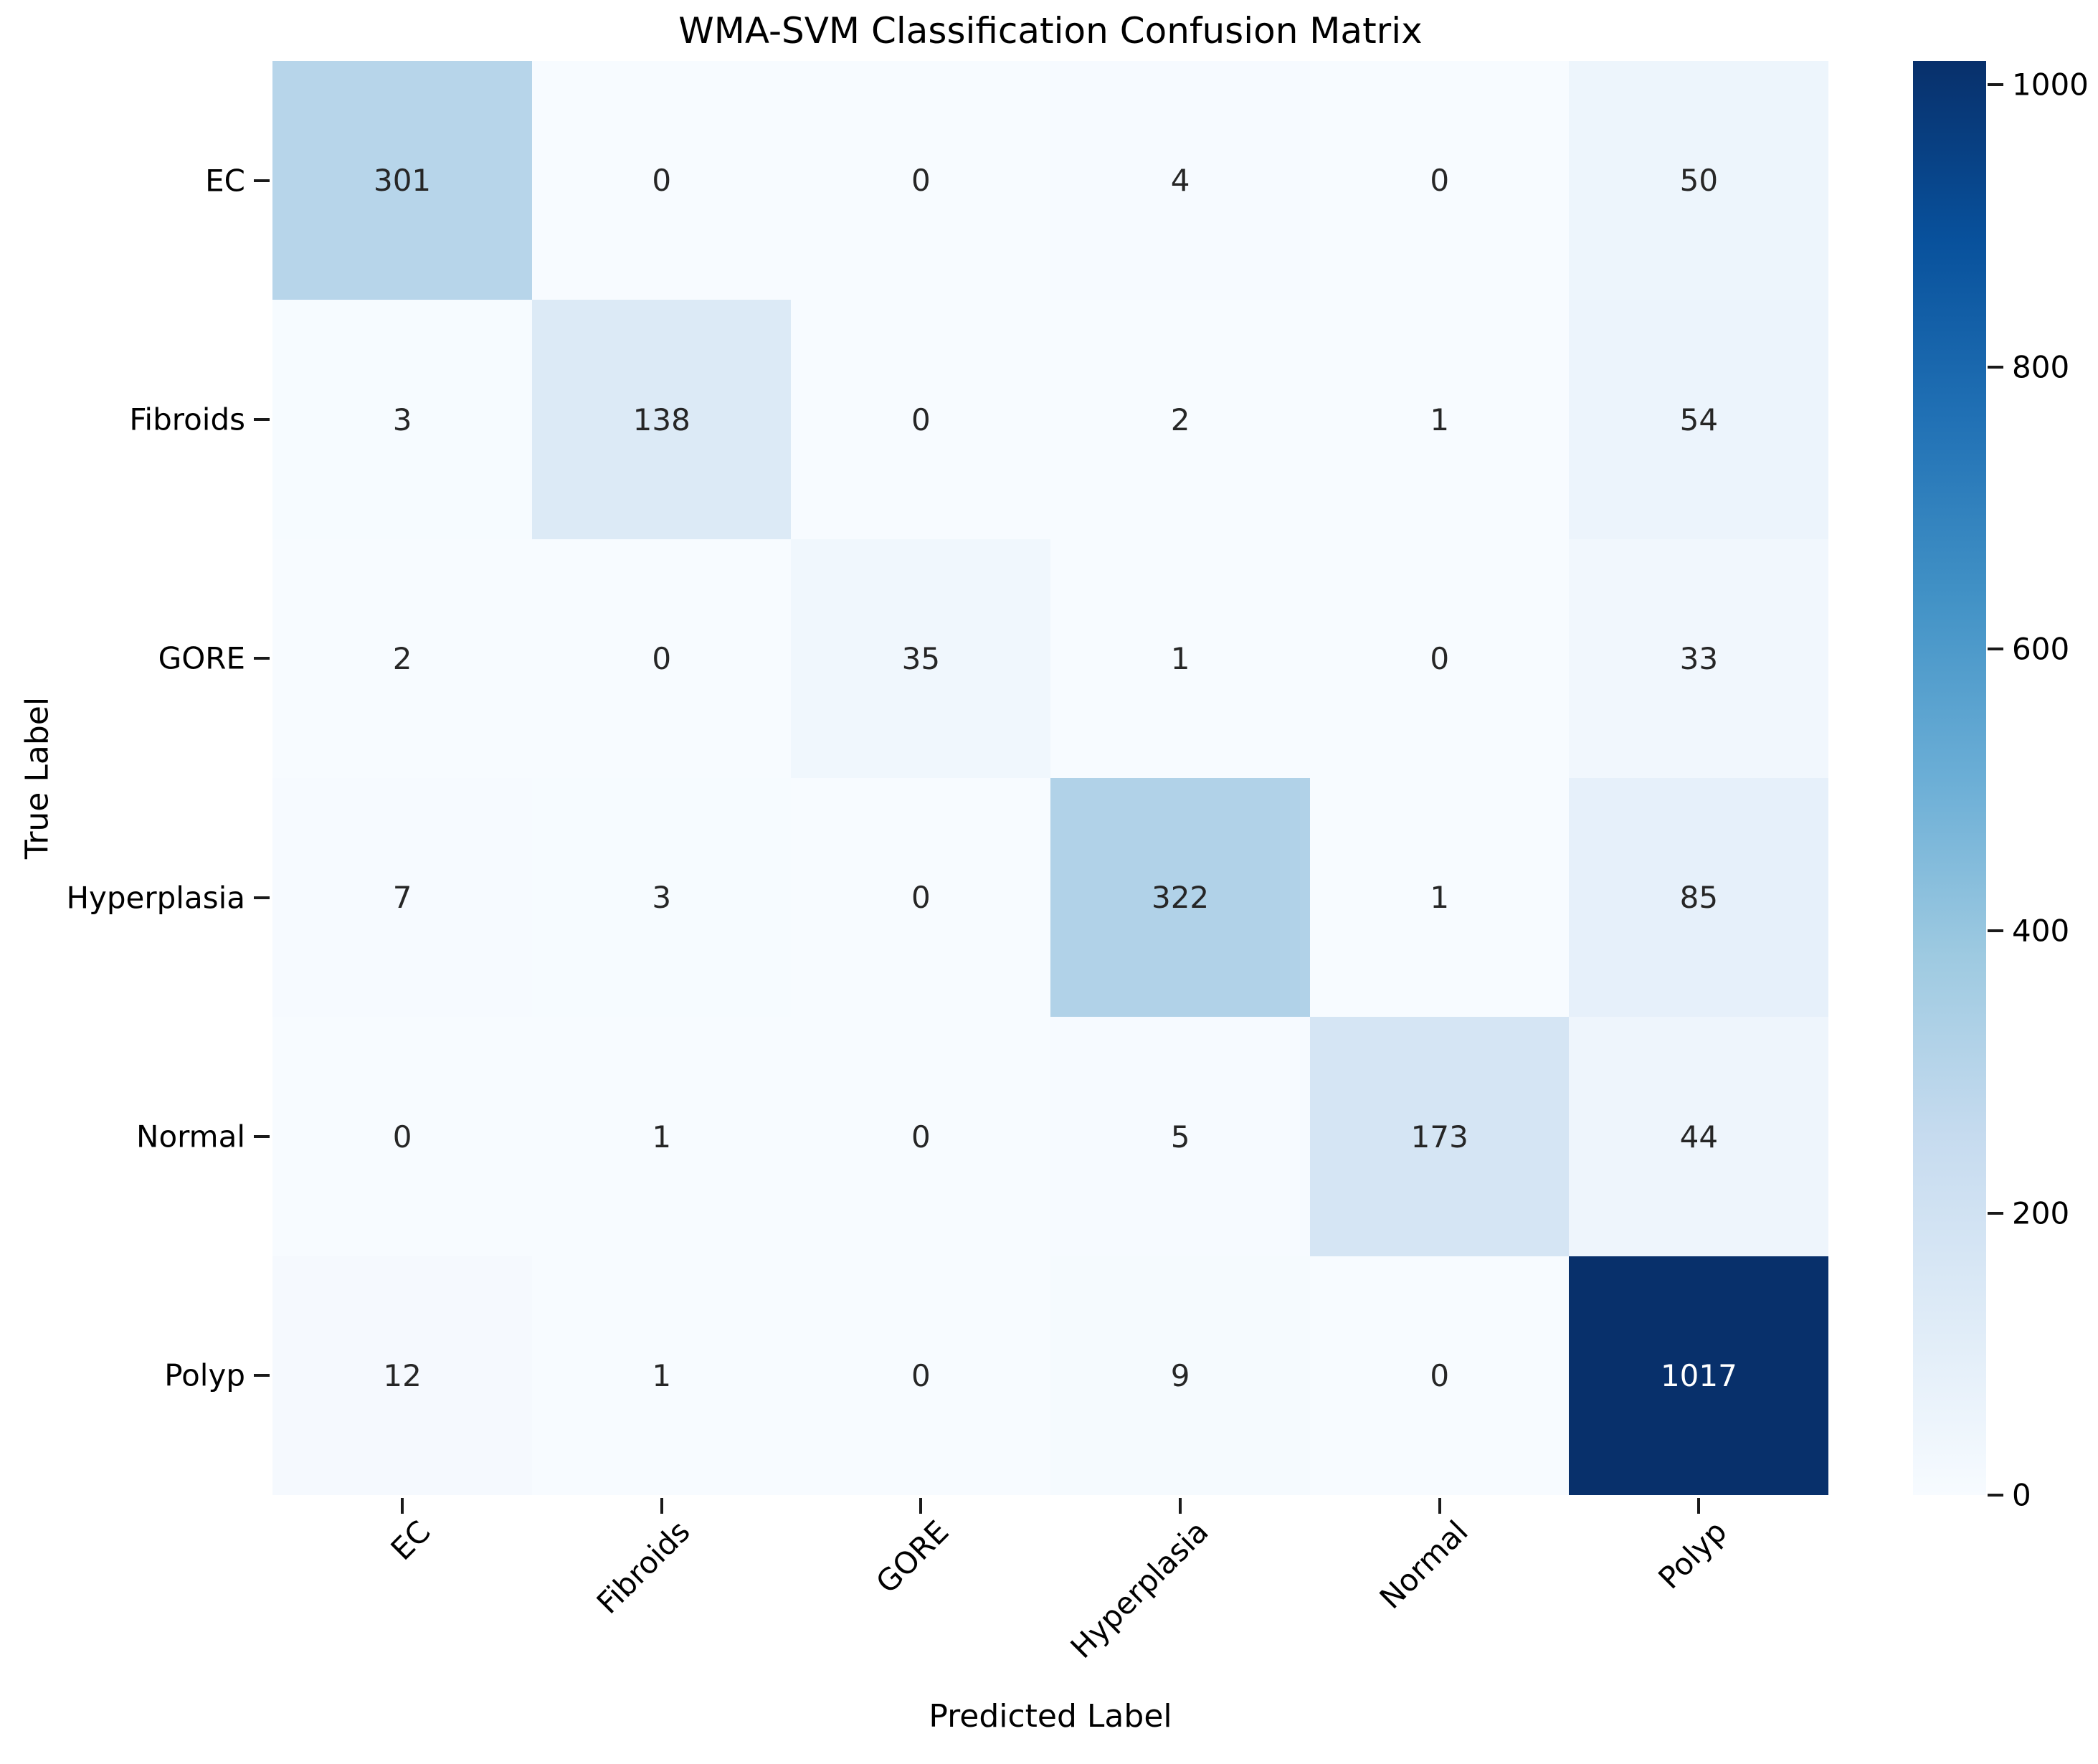 Image resolution: width=2098 pixels, height=1764 pixels. I want to click on cell-value: 1017, so click(1698, 1376).